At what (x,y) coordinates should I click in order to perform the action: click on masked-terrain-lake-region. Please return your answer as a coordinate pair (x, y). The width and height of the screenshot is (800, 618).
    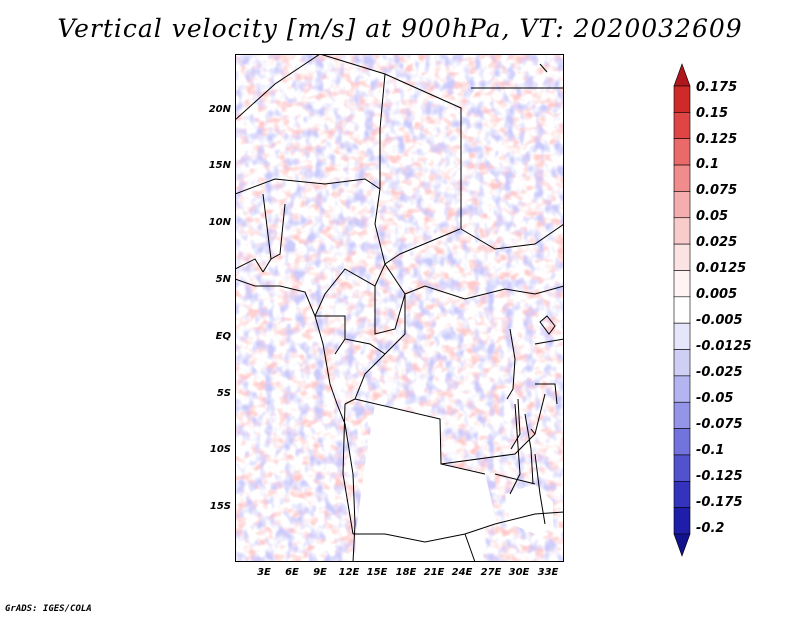
    Looking at the image, I should click on (529, 509).